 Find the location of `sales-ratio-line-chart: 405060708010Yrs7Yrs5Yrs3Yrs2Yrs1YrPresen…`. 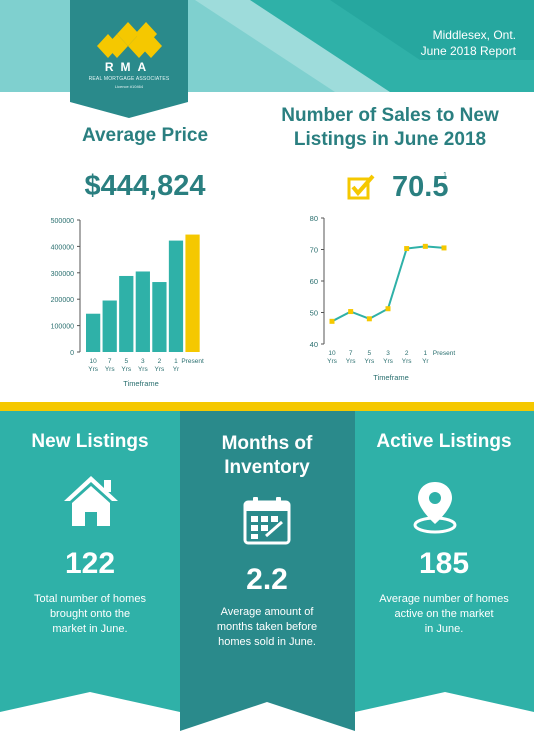

sales-ratio-line-chart: 405060708010Yrs7Yrs5Yrs3Yrs2Yrs1YrPresen… is located at coordinates (383, 298).